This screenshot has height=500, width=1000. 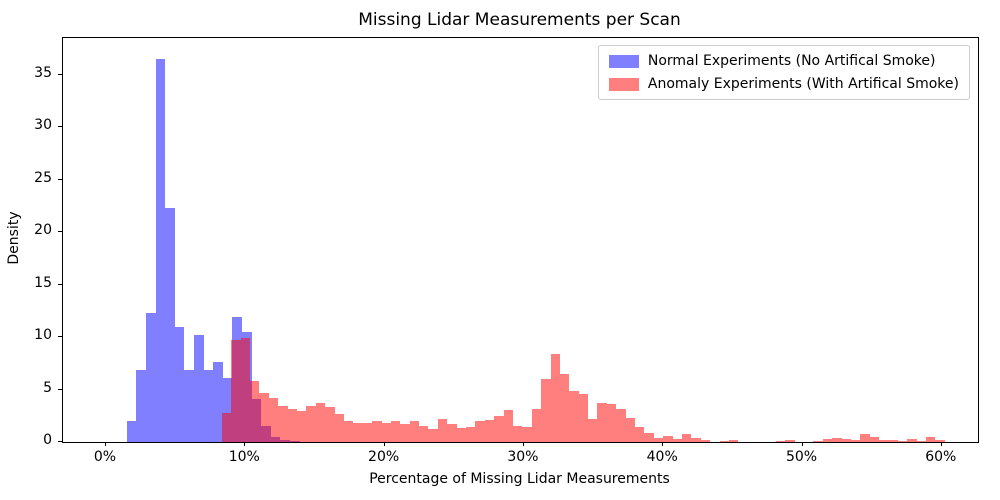 What do you see at coordinates (244, 457) in the screenshot?
I see `x-tick-label: 10%` at bounding box center [244, 457].